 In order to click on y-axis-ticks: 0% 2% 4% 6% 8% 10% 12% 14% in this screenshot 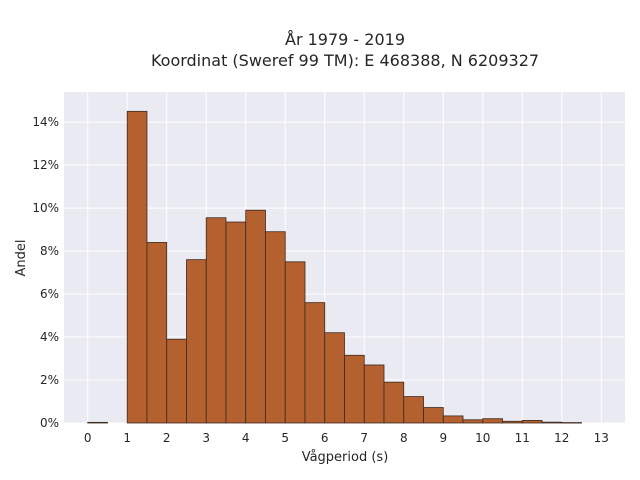, I will do `click(45, 272)`.